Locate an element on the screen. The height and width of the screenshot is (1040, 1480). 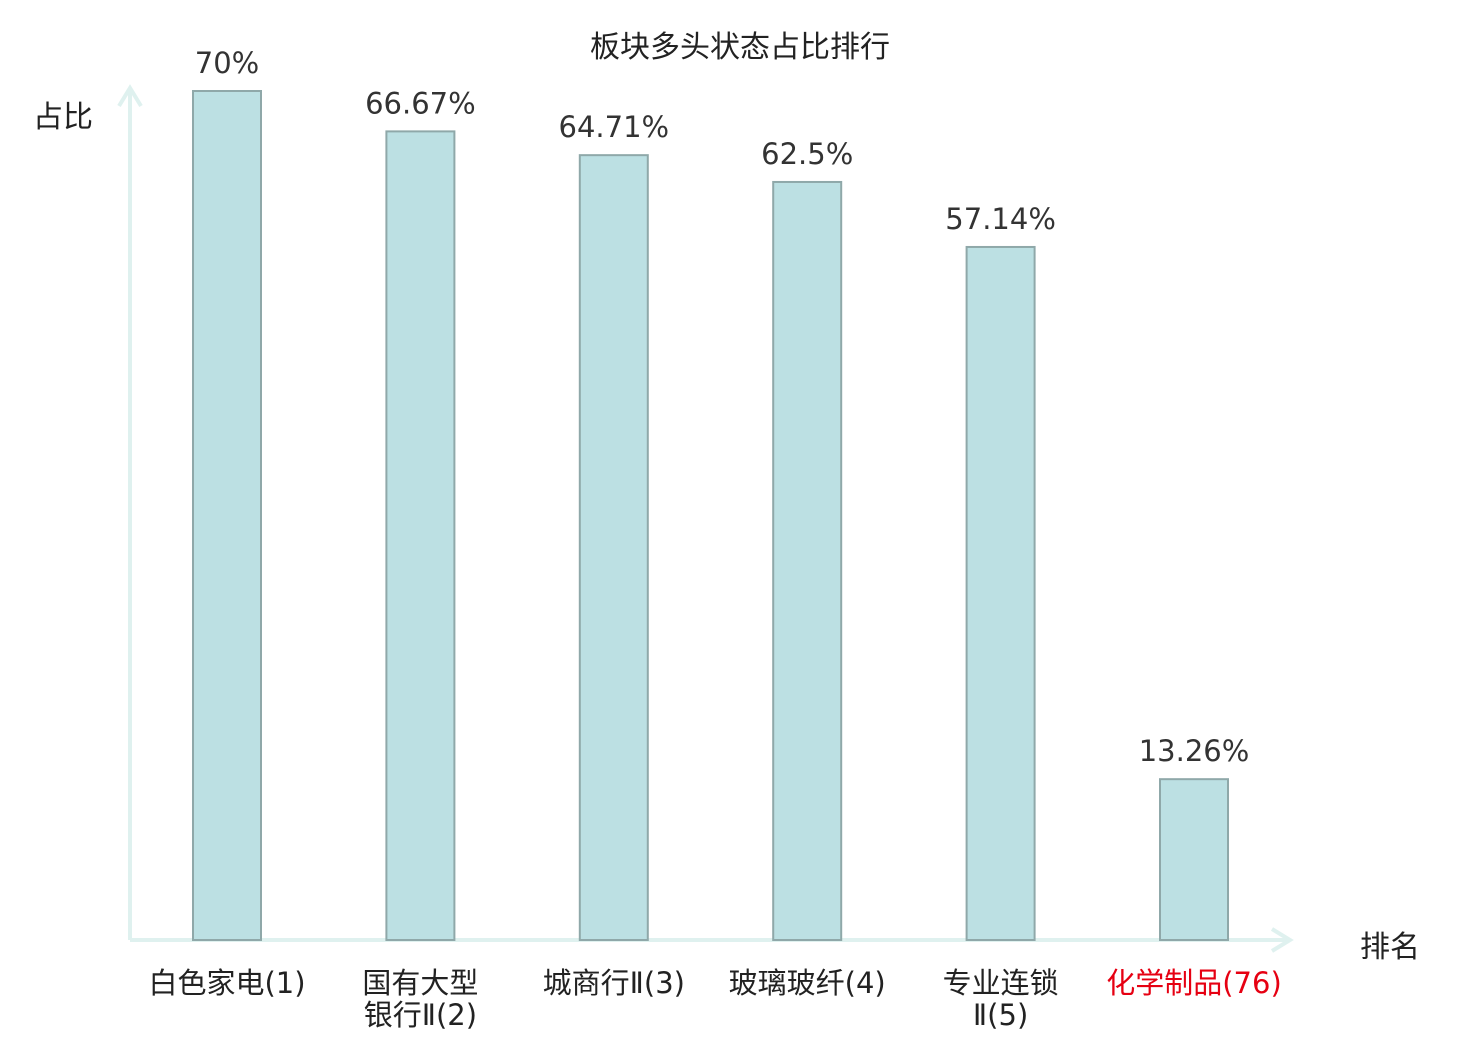
x-axis-arrow is located at coordinates (1282, 940).